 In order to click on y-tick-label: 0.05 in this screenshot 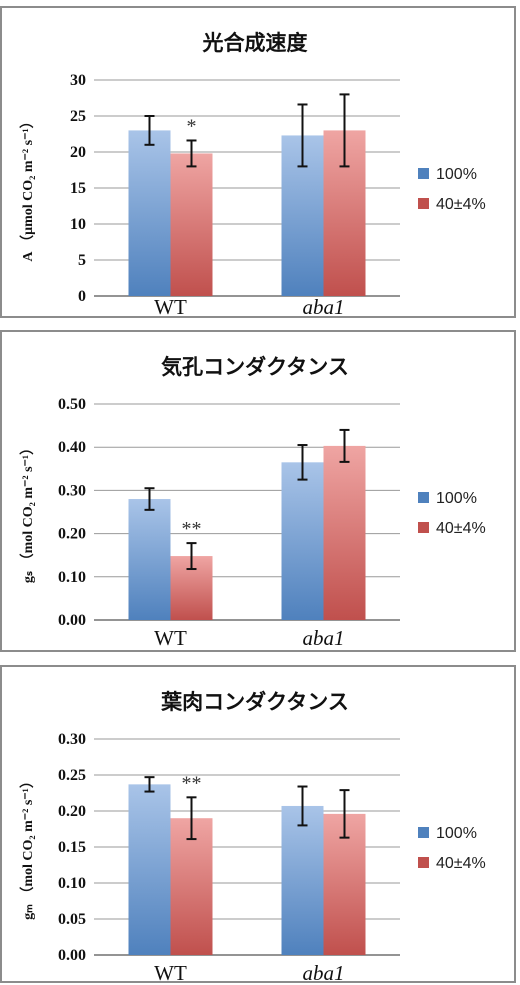, I will do `click(72, 919)`.